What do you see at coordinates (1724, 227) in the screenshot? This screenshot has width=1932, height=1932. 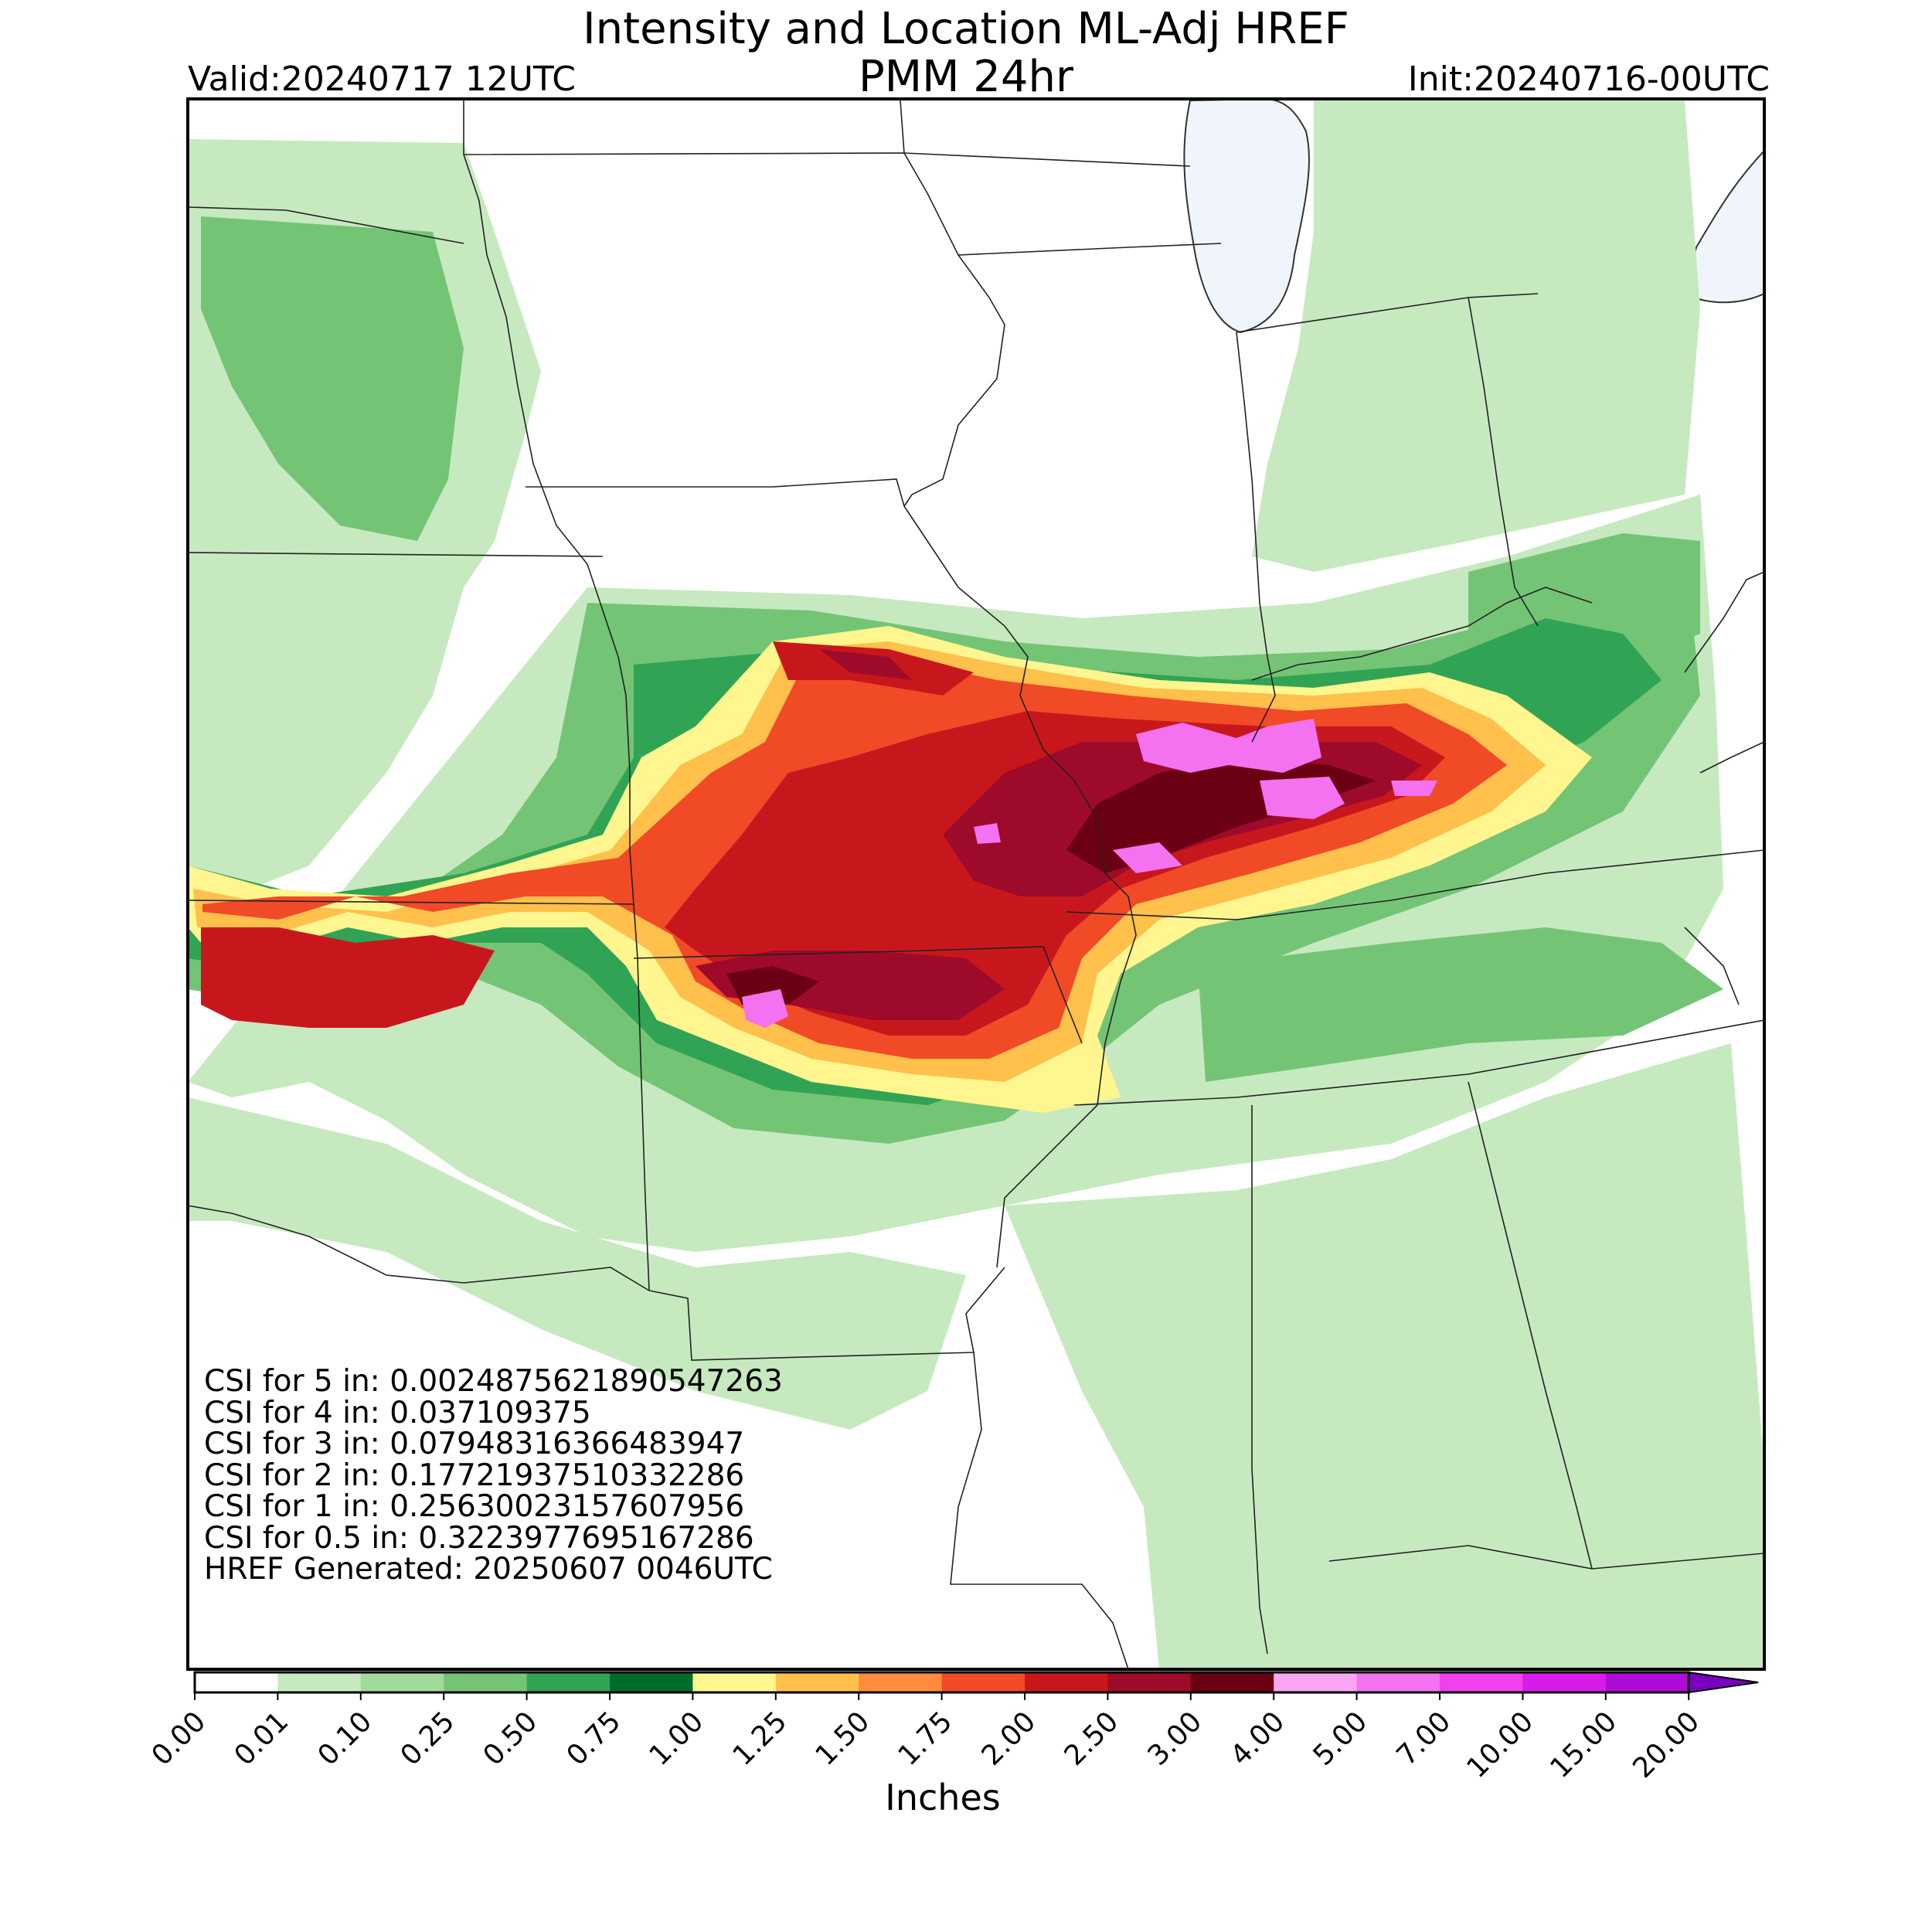 I see `lake-huron` at bounding box center [1724, 227].